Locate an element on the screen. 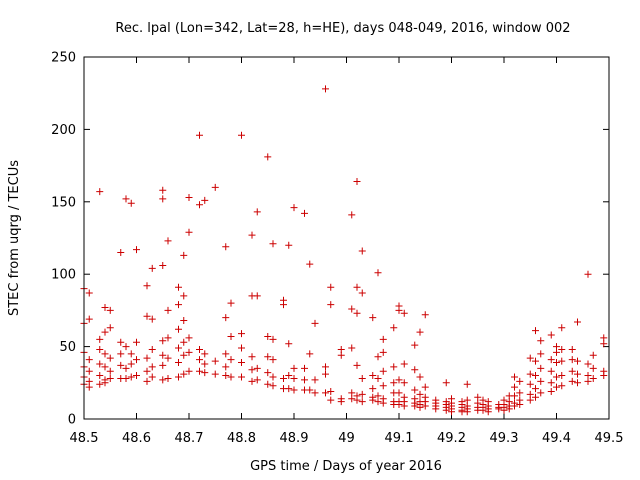  x-tick-label: 49 is located at coordinates (346, 438).